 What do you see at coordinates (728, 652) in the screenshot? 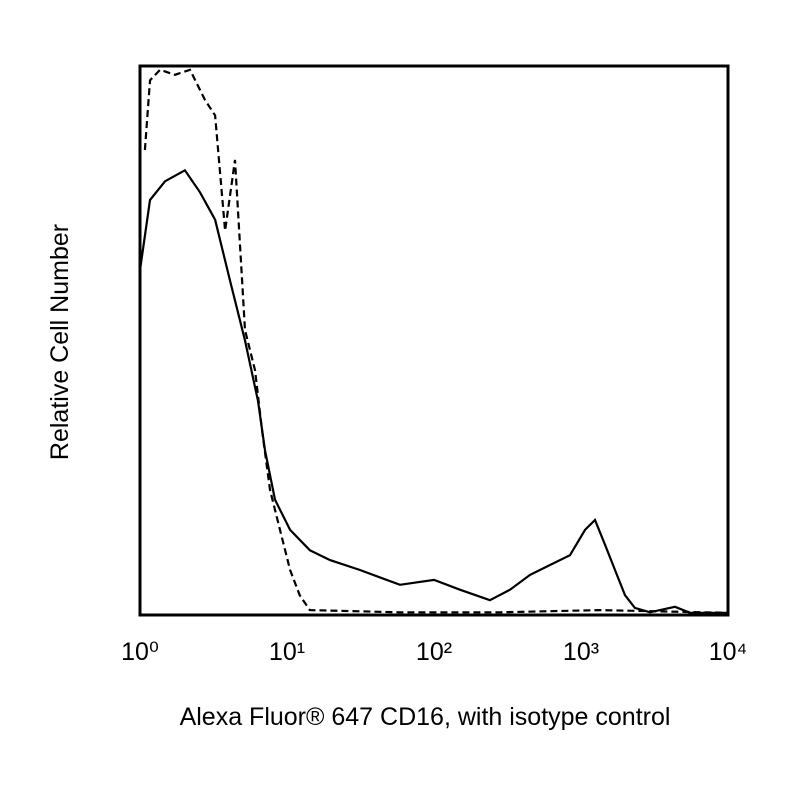
I see `x-tick-label: 10⁴` at bounding box center [728, 652].